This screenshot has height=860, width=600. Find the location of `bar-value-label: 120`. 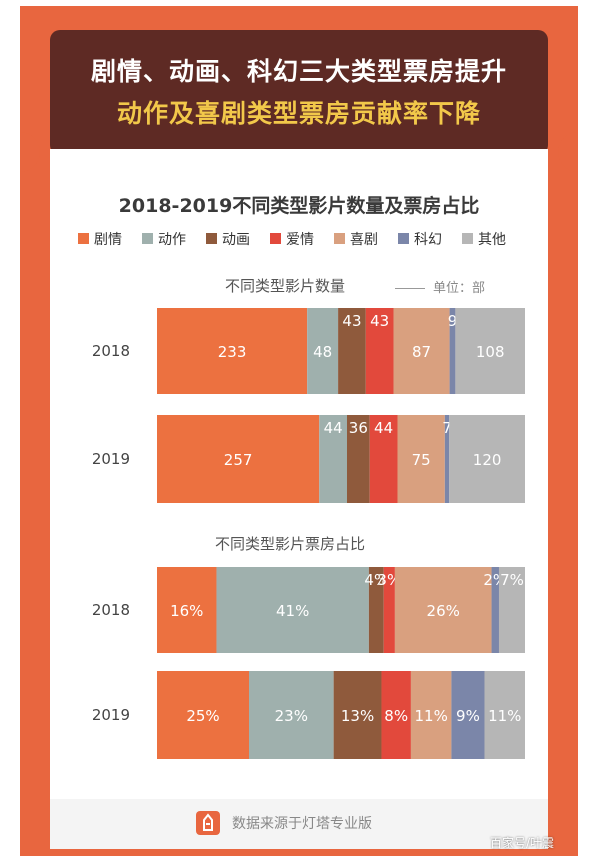

bar-value-label: 120 is located at coordinates (487, 460).